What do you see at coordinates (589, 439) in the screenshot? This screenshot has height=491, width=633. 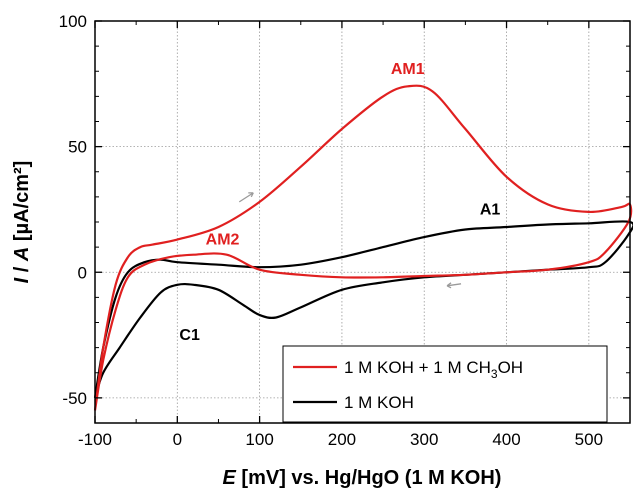 I see `x-tick-label: 500` at bounding box center [589, 439].